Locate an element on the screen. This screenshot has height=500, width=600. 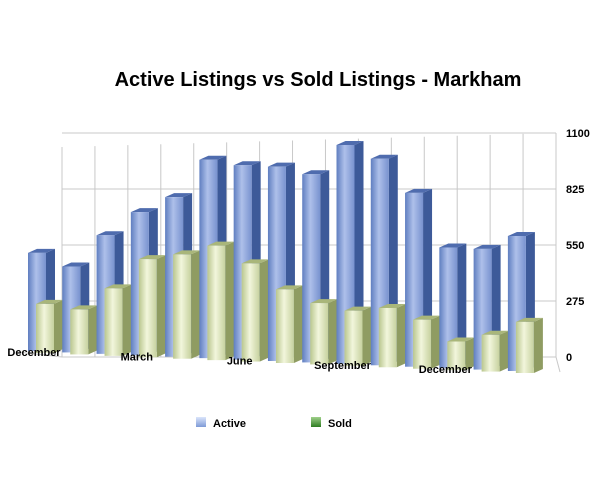
y-tick-label: 0 is located at coordinates (569, 358).